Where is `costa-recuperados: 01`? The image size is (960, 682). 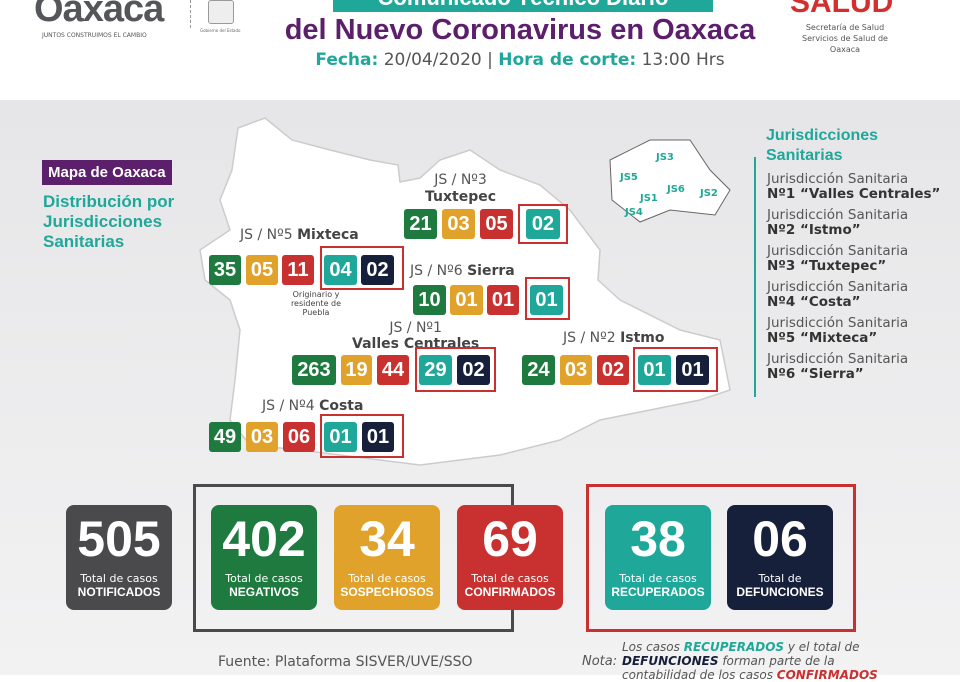 costa-recuperados: 01 is located at coordinates (340, 437).